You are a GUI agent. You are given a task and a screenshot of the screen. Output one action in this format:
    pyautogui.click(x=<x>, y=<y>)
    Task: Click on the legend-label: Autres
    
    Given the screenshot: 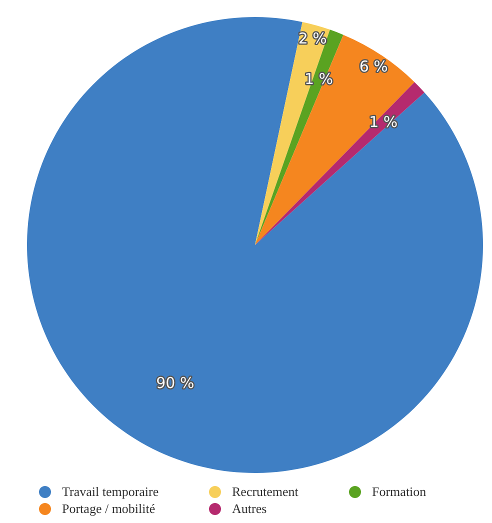 What is the action you would take?
    pyautogui.click(x=249, y=508)
    